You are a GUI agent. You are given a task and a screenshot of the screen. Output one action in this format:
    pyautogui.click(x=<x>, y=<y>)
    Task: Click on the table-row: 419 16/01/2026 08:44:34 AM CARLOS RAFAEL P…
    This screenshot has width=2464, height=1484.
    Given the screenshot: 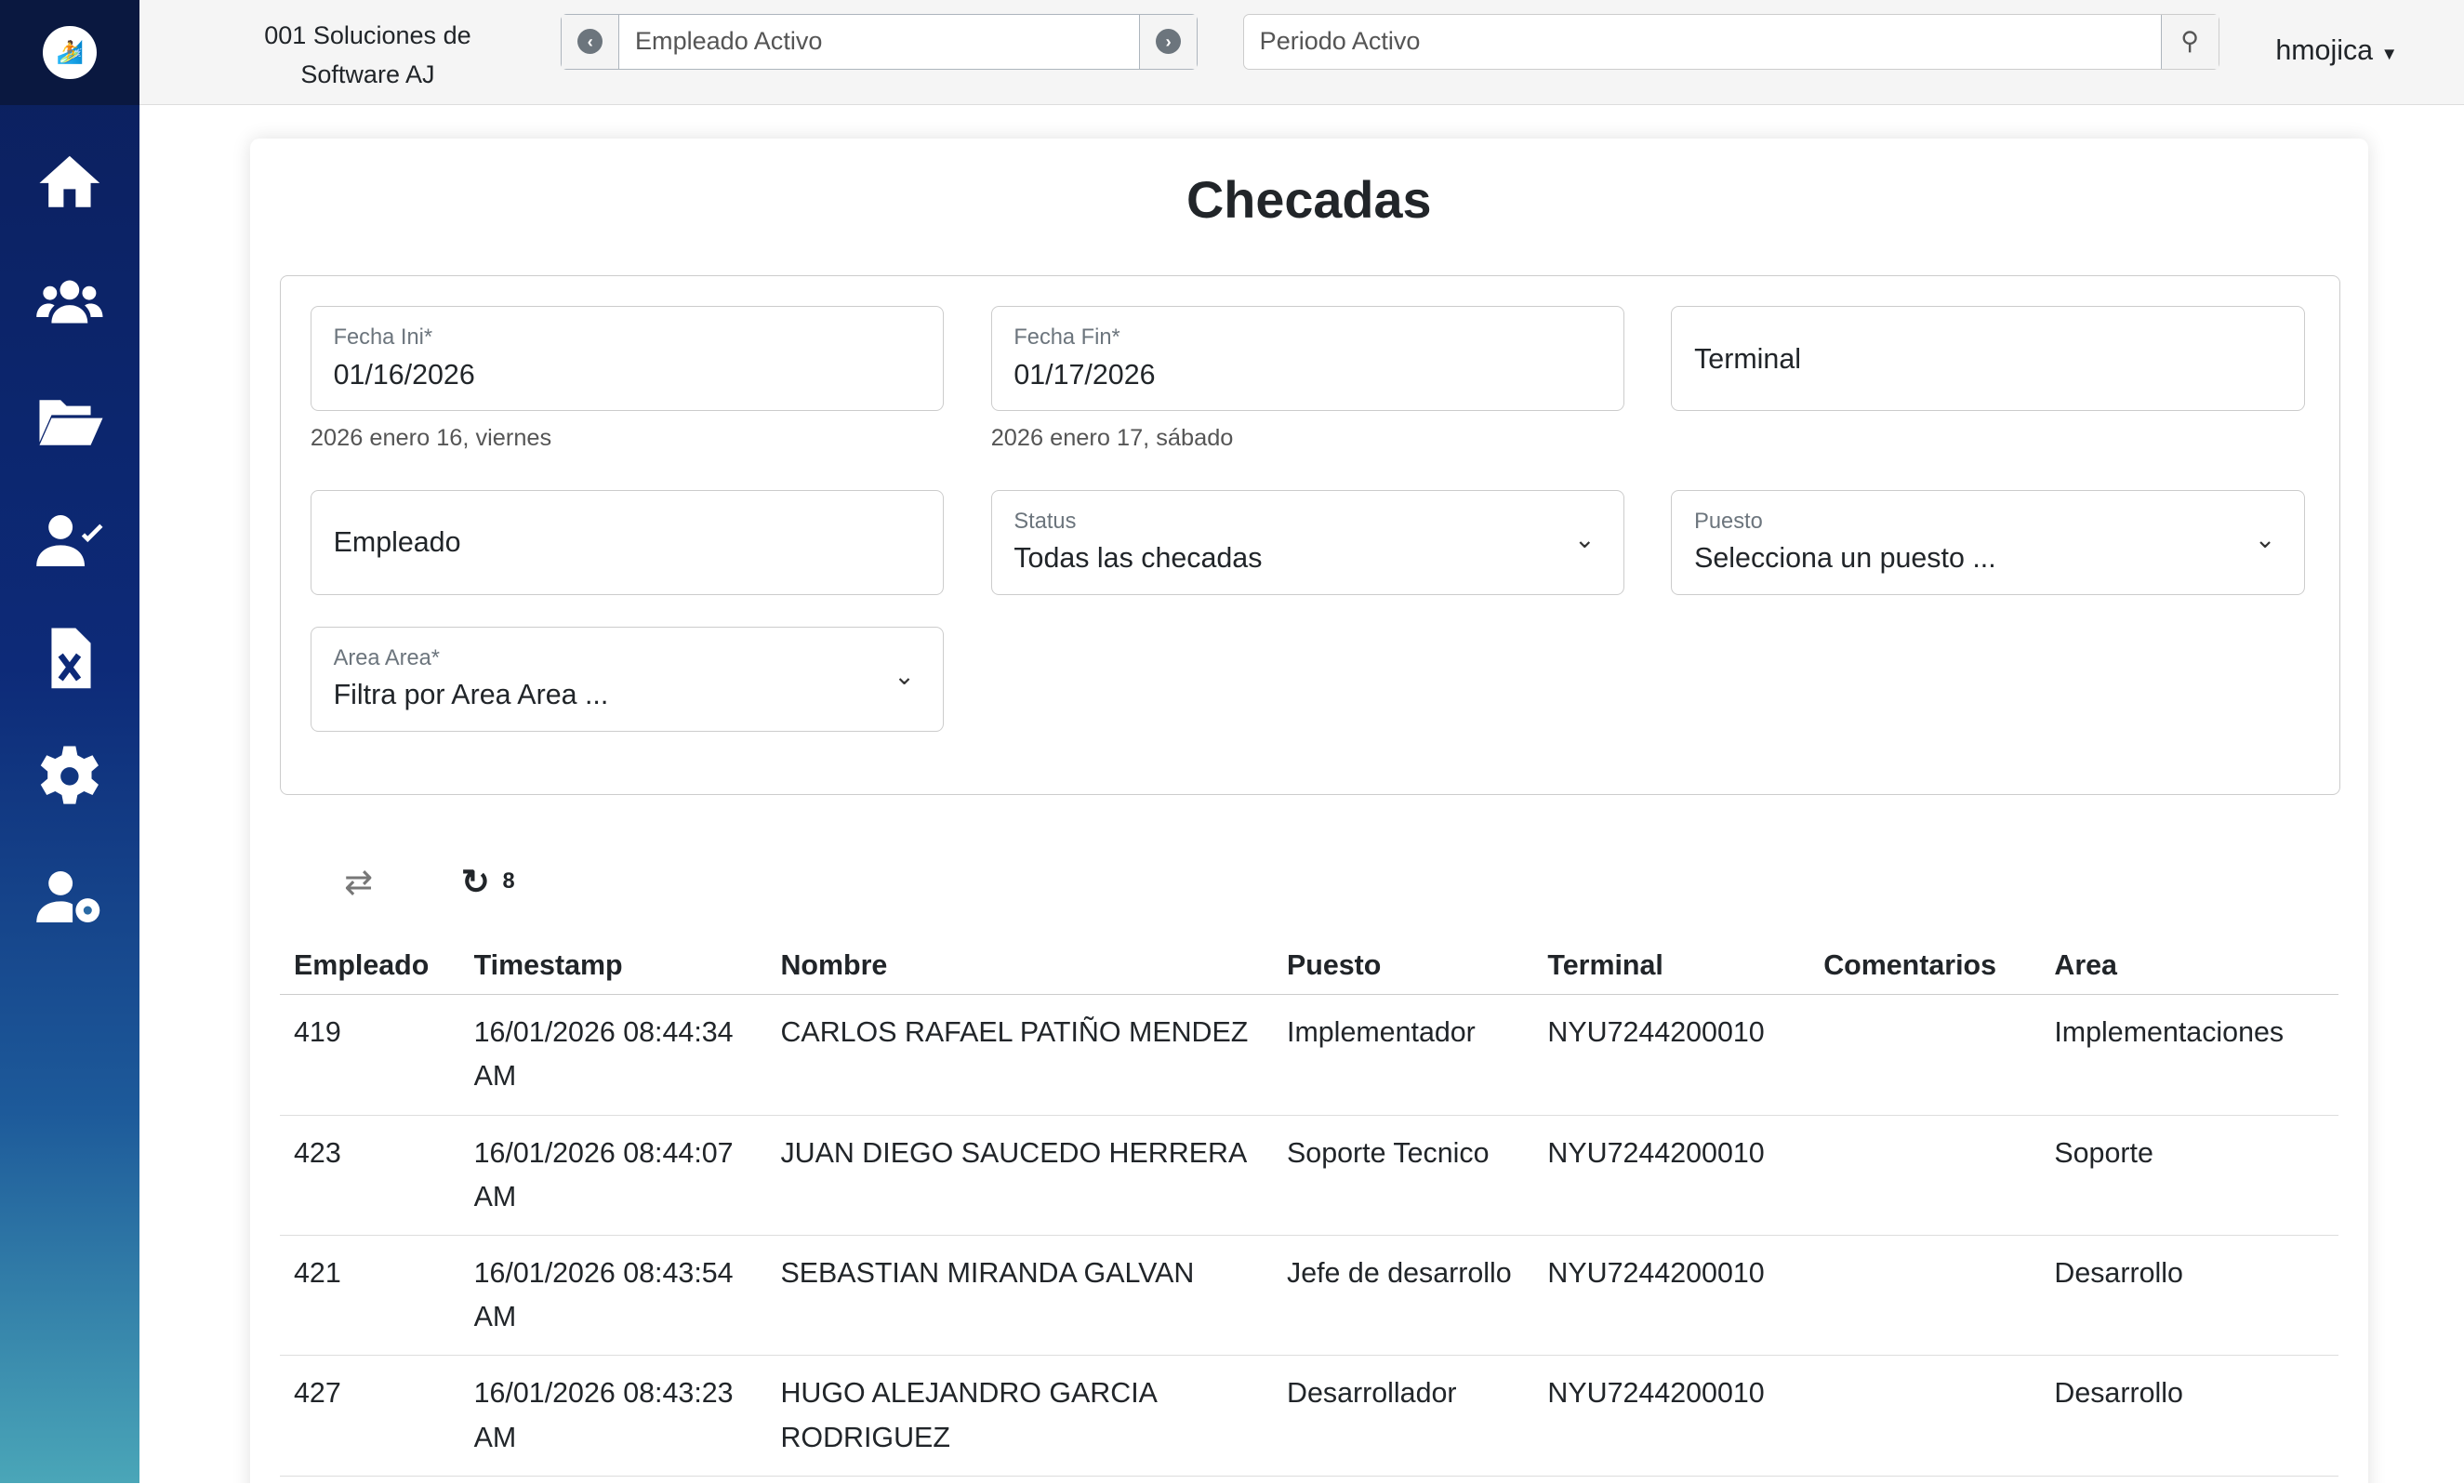 What is the action you would take?
    pyautogui.click(x=1308, y=1055)
    